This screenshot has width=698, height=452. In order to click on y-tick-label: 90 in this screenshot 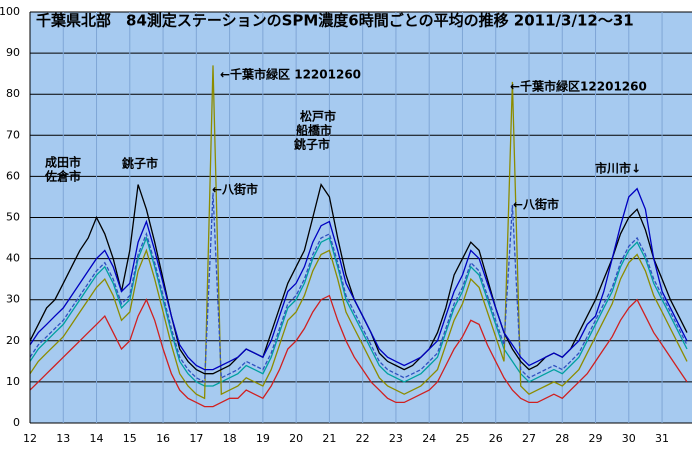, I will do `click(13, 52)`.